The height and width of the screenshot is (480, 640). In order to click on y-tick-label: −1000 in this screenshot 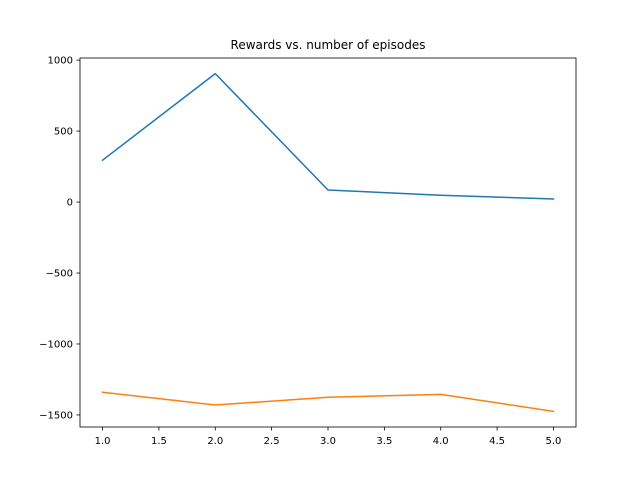, I will do `click(56, 344)`.